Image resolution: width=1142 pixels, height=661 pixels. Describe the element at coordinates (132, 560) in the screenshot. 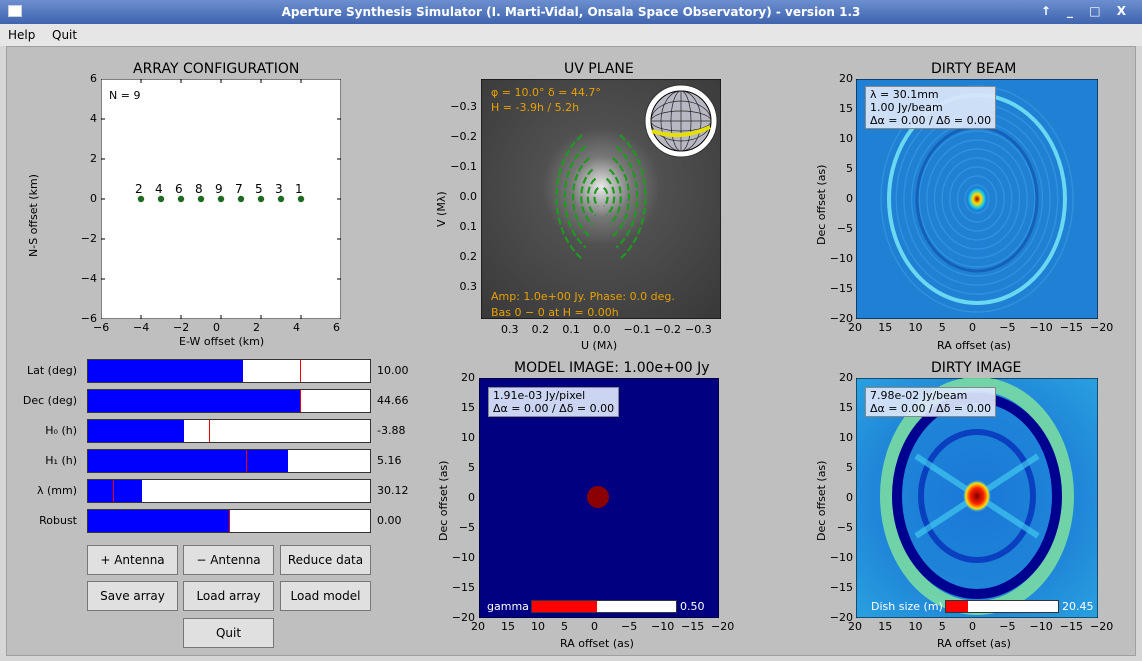

I see `add-antenna-button: + Antenna` at that location.